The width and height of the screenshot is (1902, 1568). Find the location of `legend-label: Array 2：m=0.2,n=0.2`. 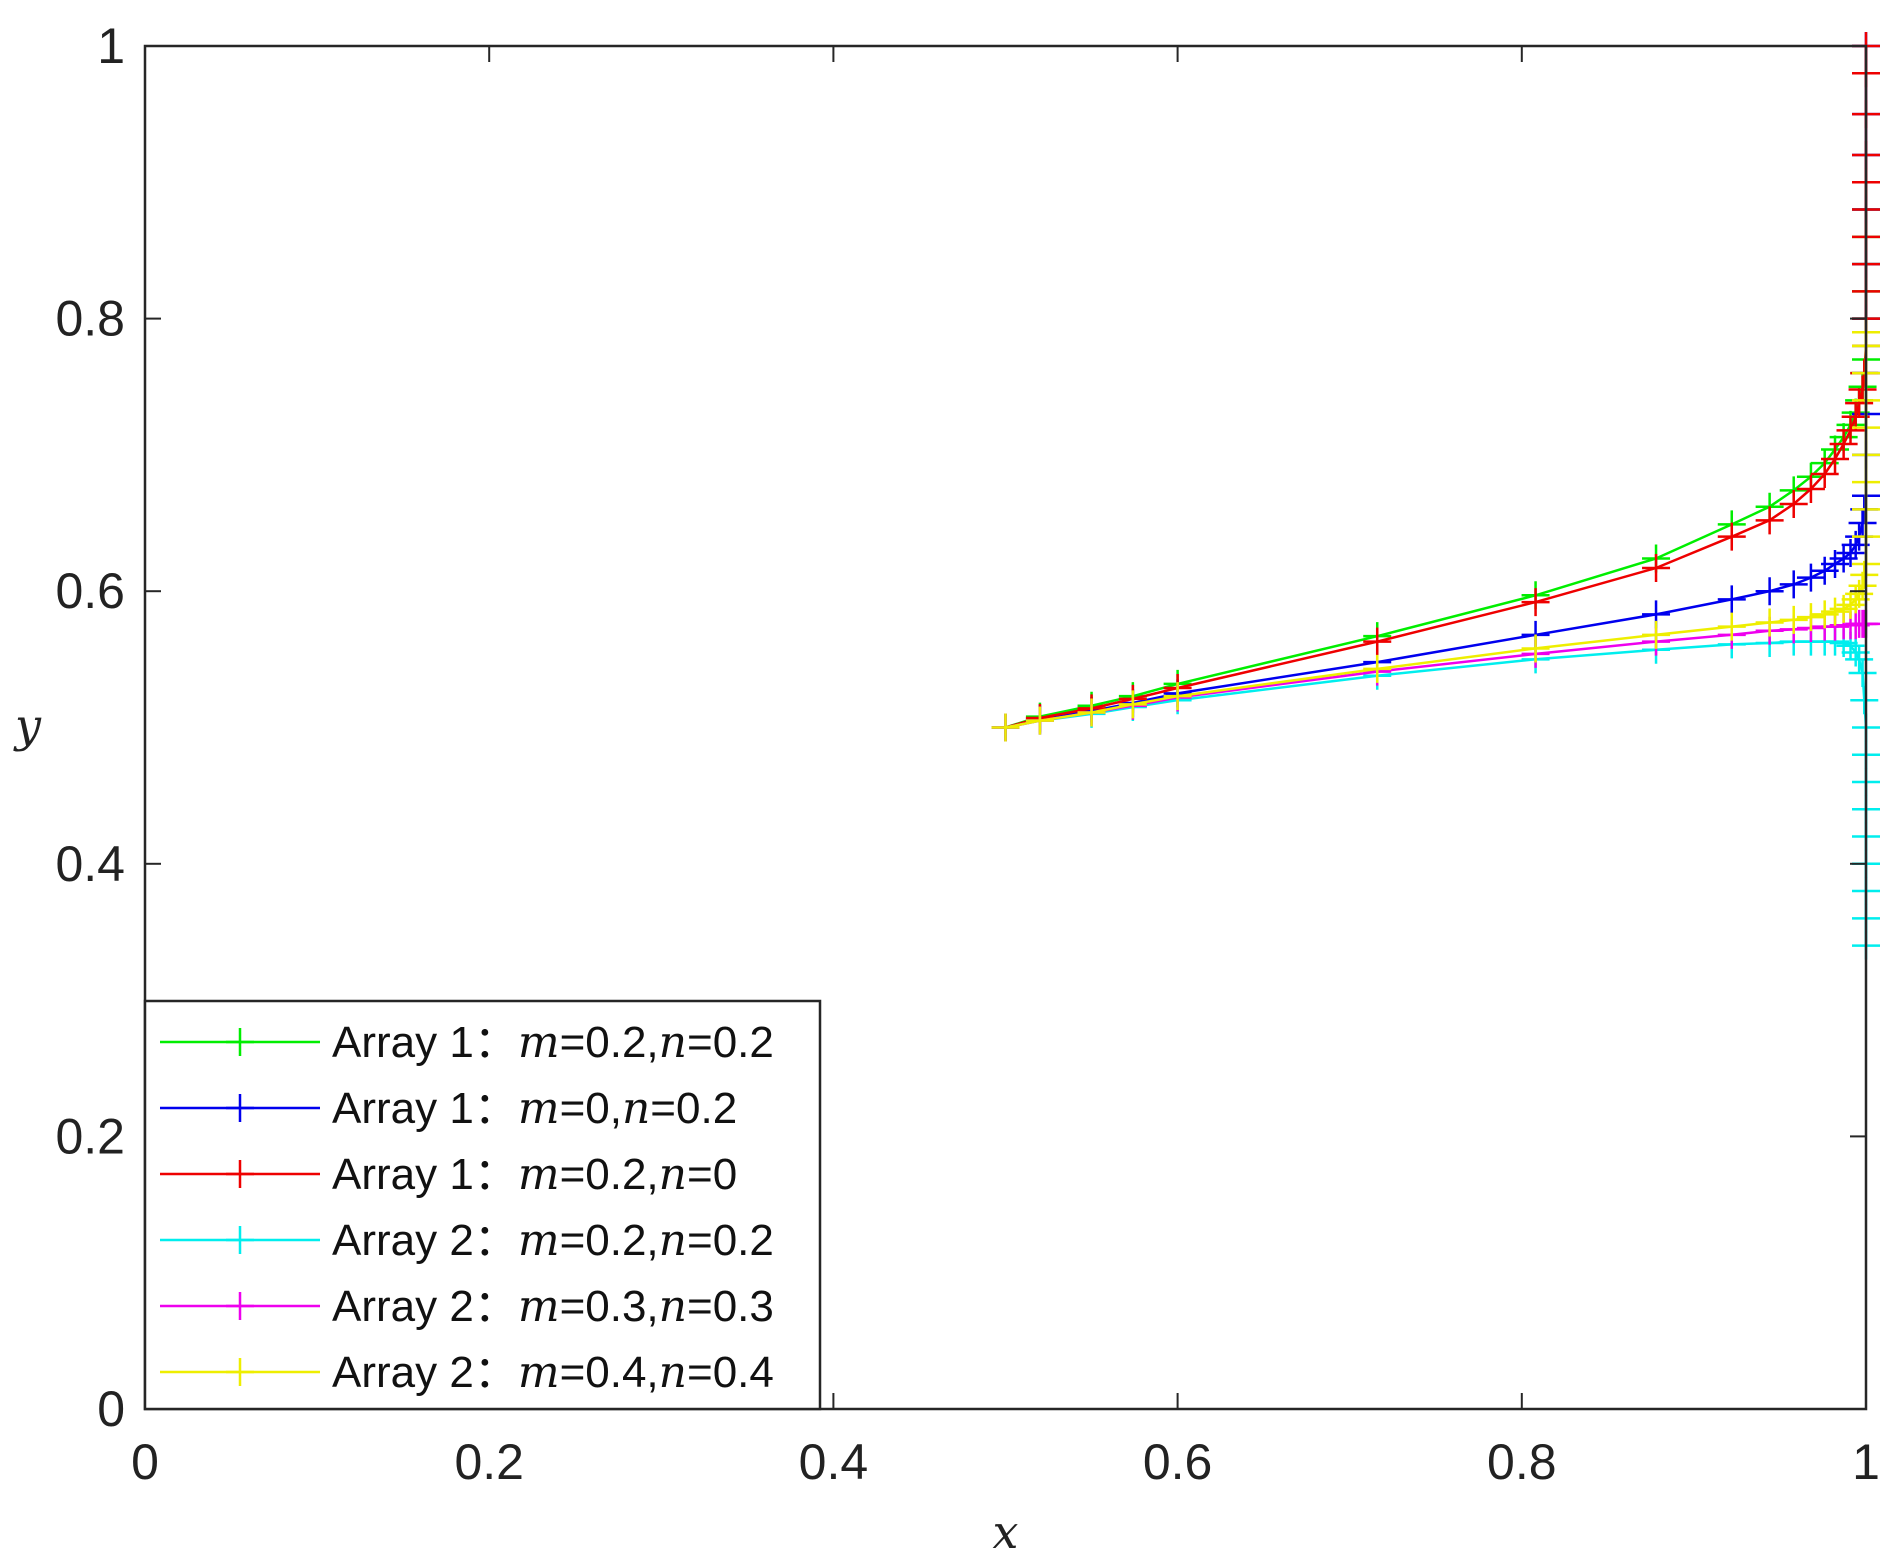

legend-label: Array 2：m=0.2,n=0.2 is located at coordinates (553, 1240).